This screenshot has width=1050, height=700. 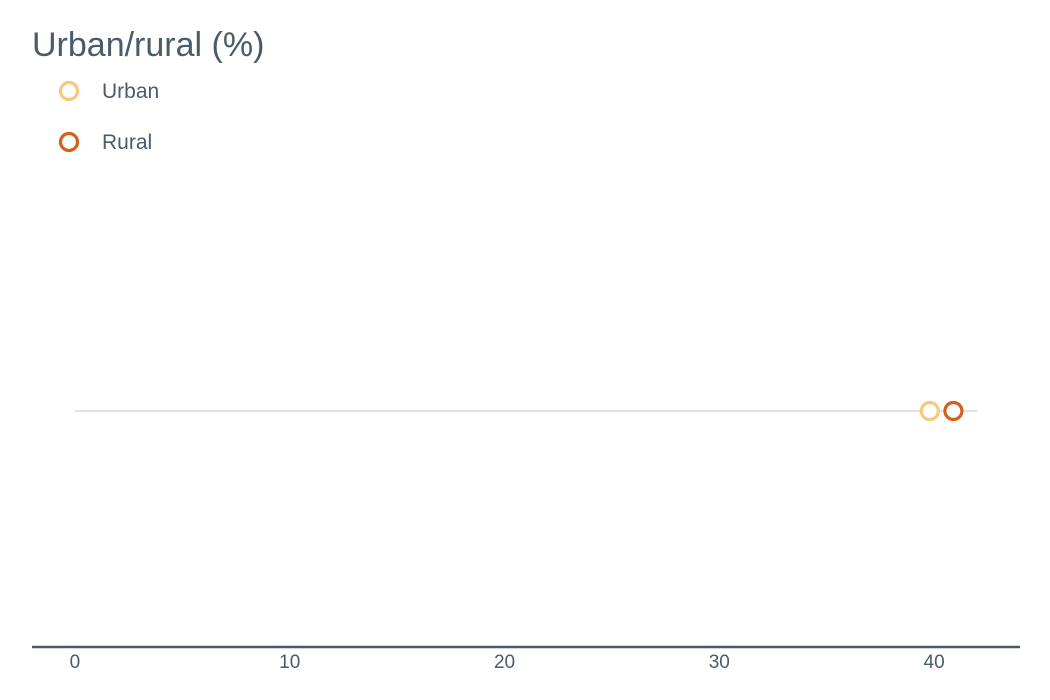 What do you see at coordinates (526, 411) in the screenshot?
I see `plot-area` at bounding box center [526, 411].